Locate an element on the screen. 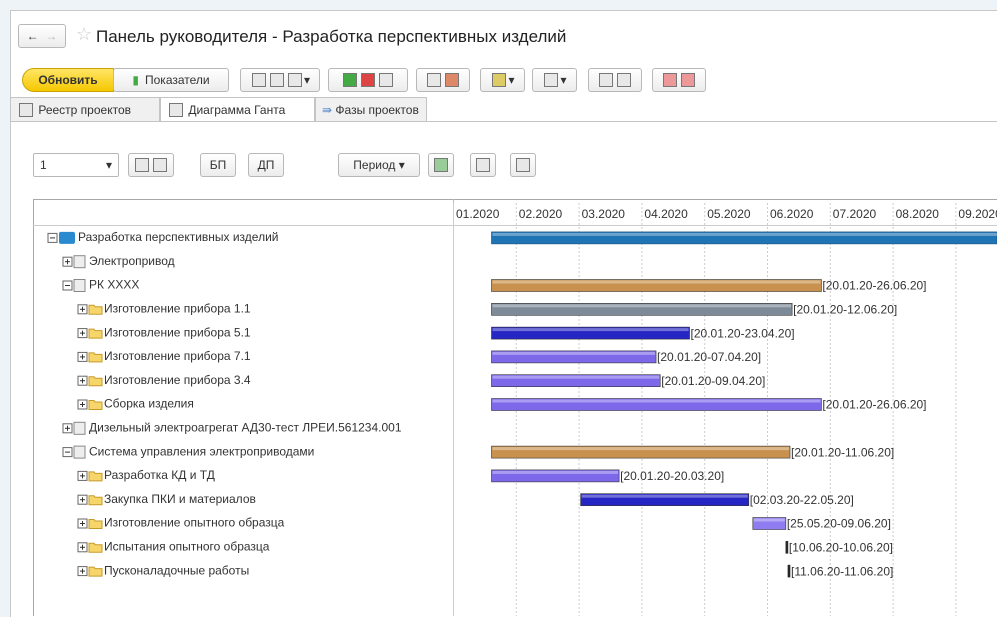 This screenshot has width=997, height=617. bar-label: [20.01.20-23.04.20] is located at coordinates (743, 333).